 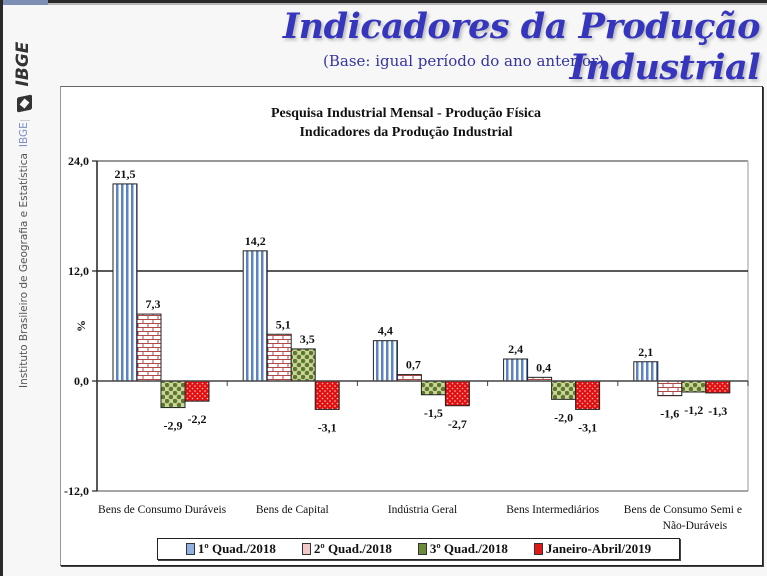 I want to click on category-label: Bens de Capital, so click(x=292, y=510).